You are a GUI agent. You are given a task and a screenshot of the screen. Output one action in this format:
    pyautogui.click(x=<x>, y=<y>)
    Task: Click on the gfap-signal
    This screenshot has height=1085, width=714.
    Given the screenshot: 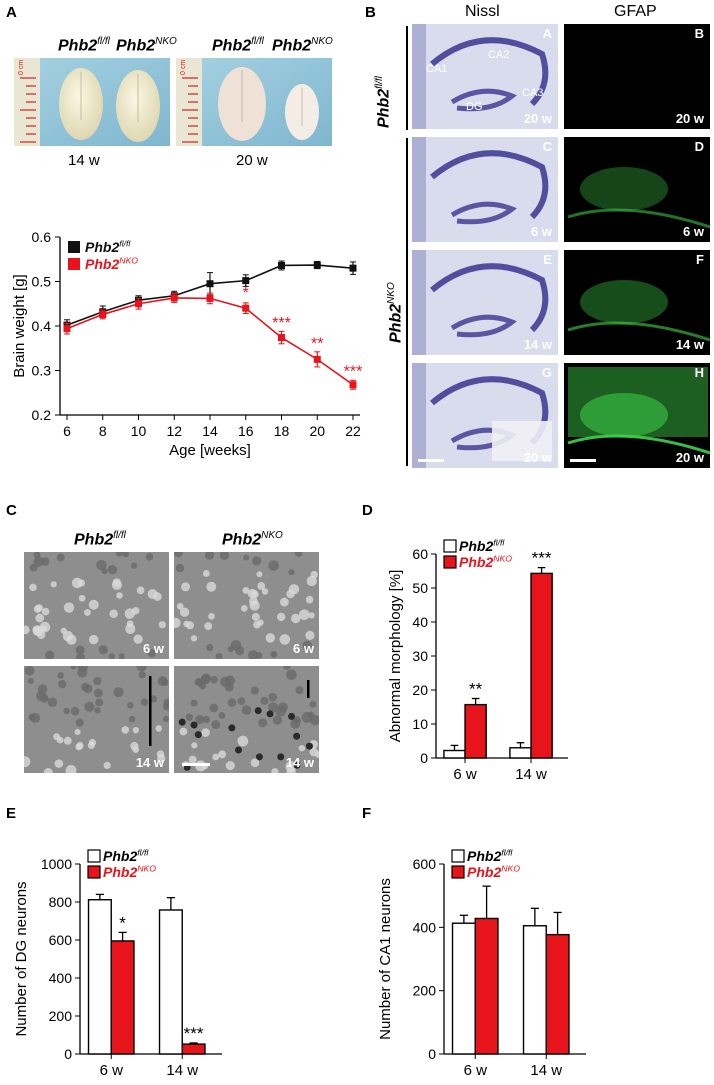 What is the action you would take?
    pyautogui.click(x=624, y=415)
    